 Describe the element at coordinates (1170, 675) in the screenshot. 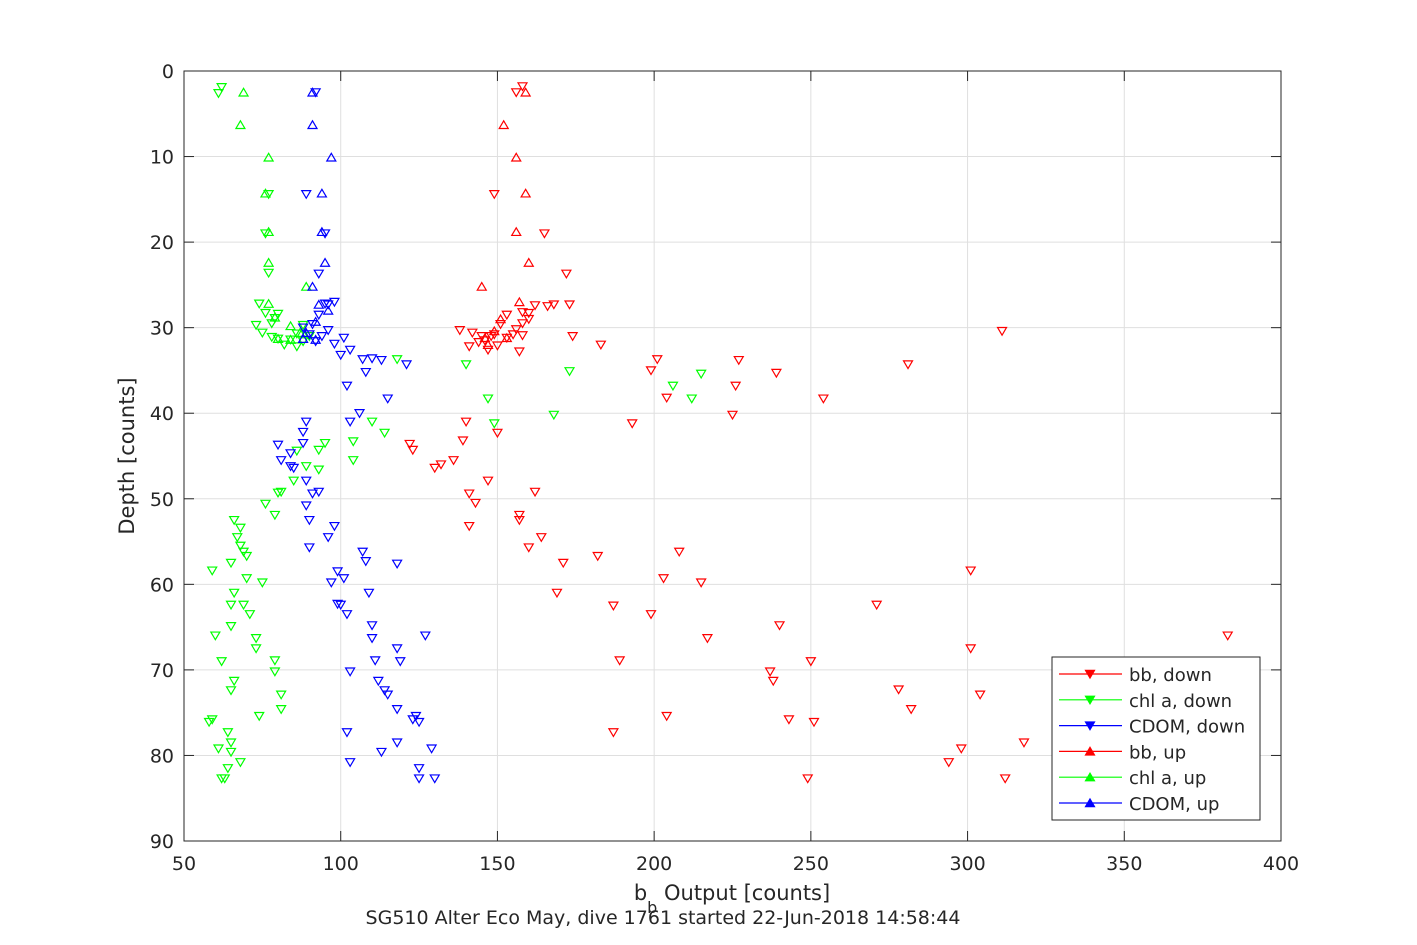

I see `legend-label: bb, down` at that location.